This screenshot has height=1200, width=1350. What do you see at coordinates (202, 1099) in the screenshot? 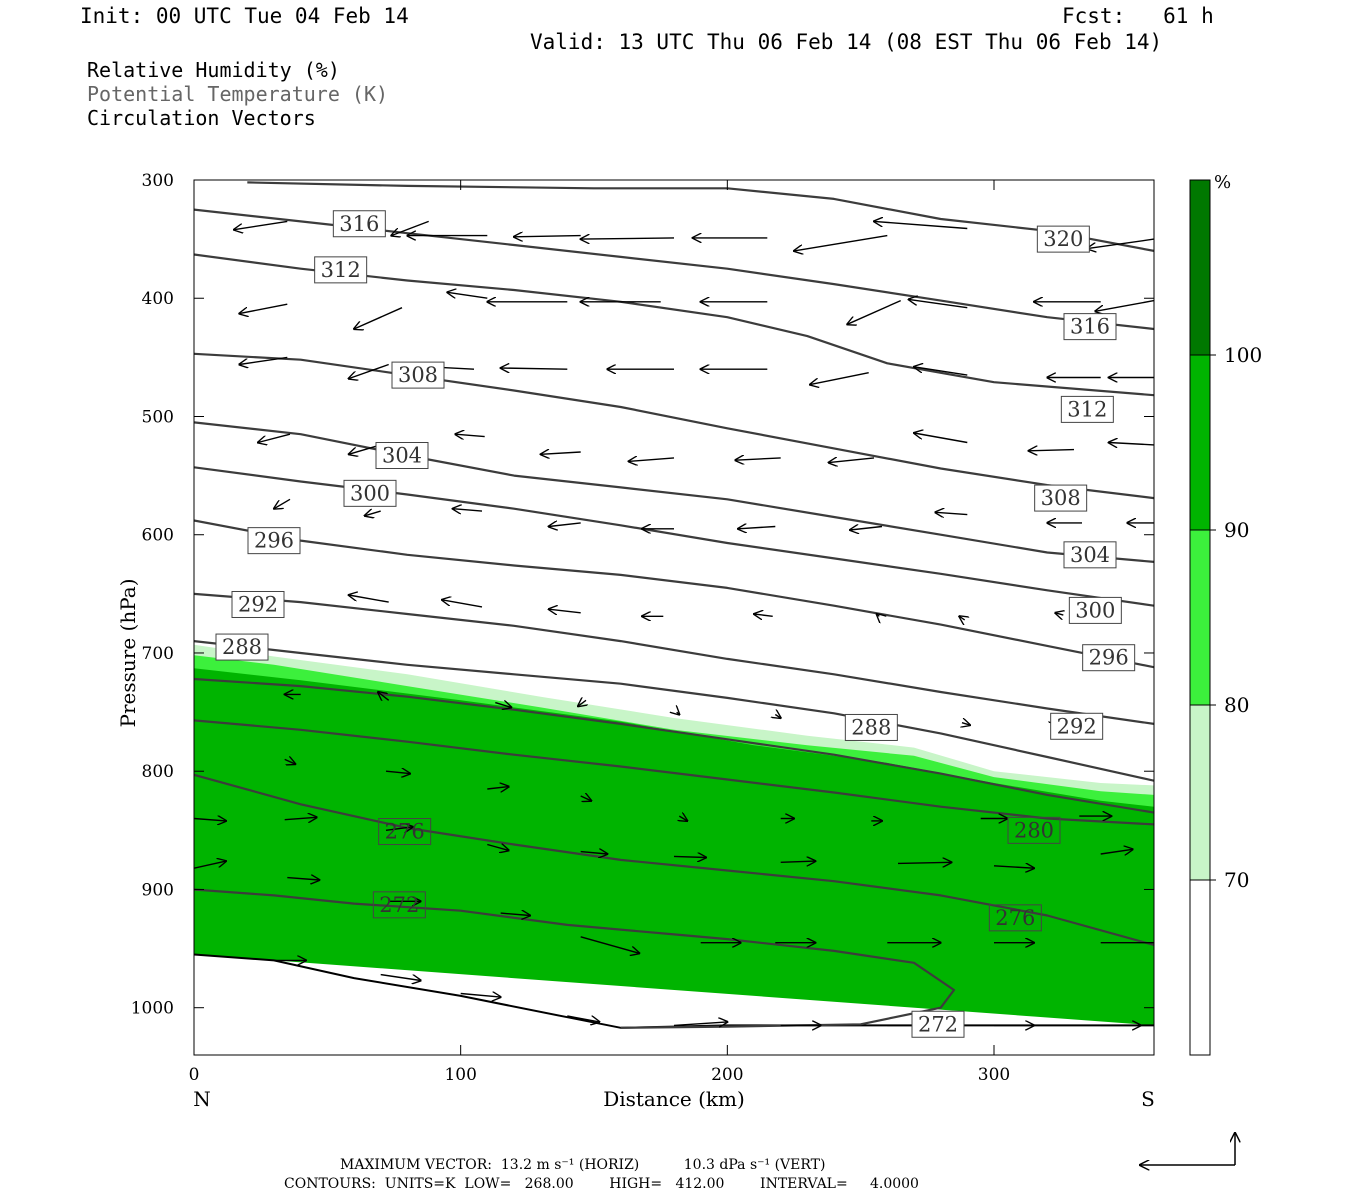
I see `north-label: N` at bounding box center [202, 1099].